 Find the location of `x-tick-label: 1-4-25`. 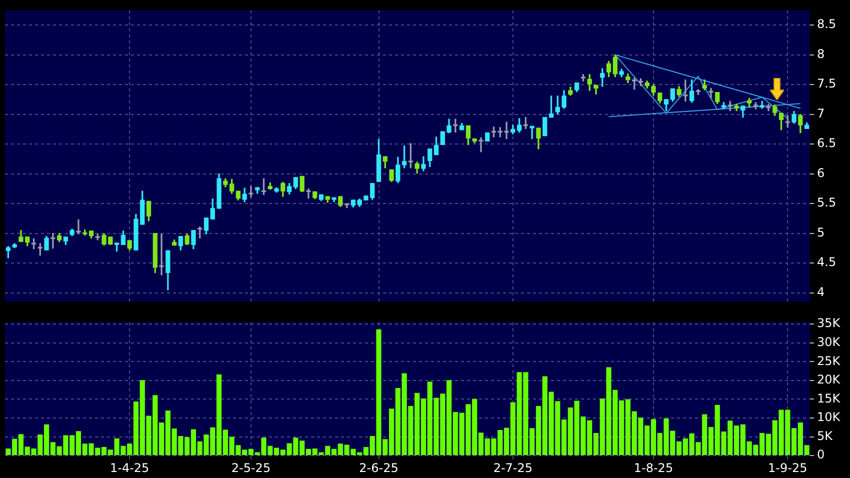

x-tick-label: 1-4-25 is located at coordinates (130, 467).